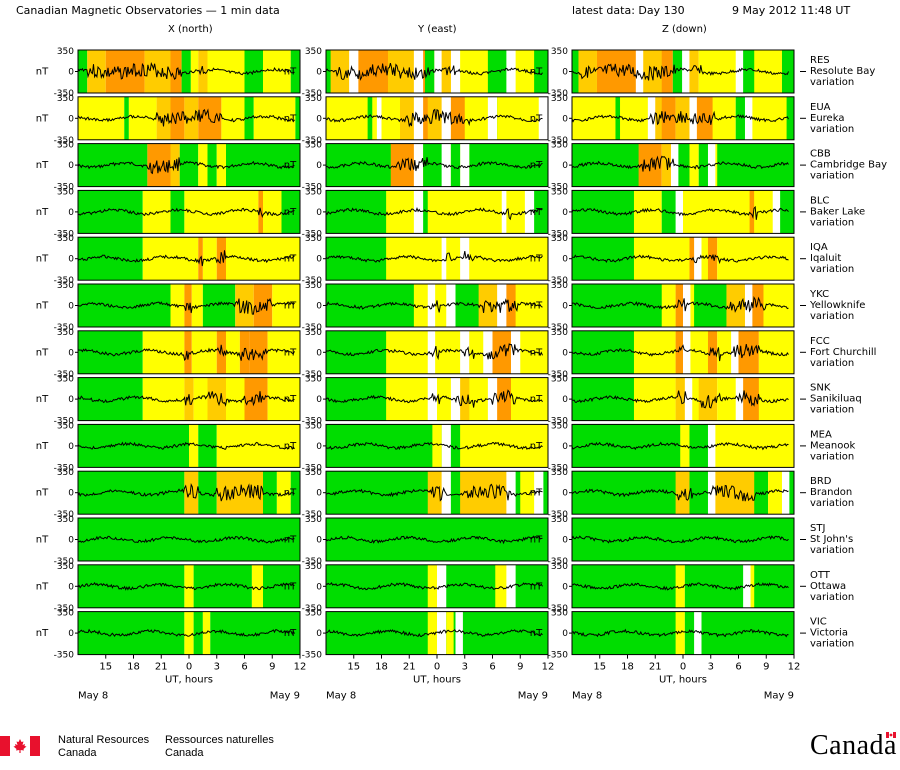 This screenshot has width=900, height=770. Describe the element at coordinates (791, 10) in the screenshot. I see `latest-data-date: 9 May 2012 11:48 UT` at that location.